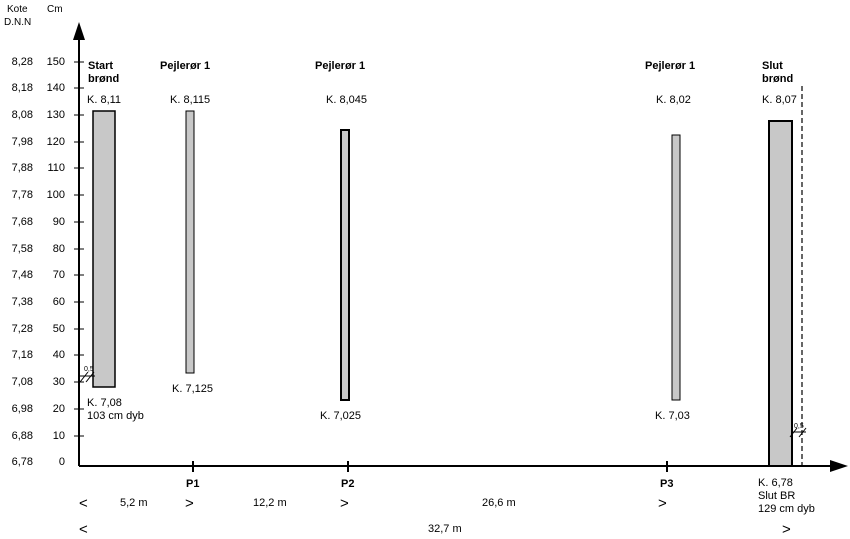 The width and height of the screenshot is (850, 539). I want to click on pipe-1-bottom-level: K. 7,125, so click(192, 389).